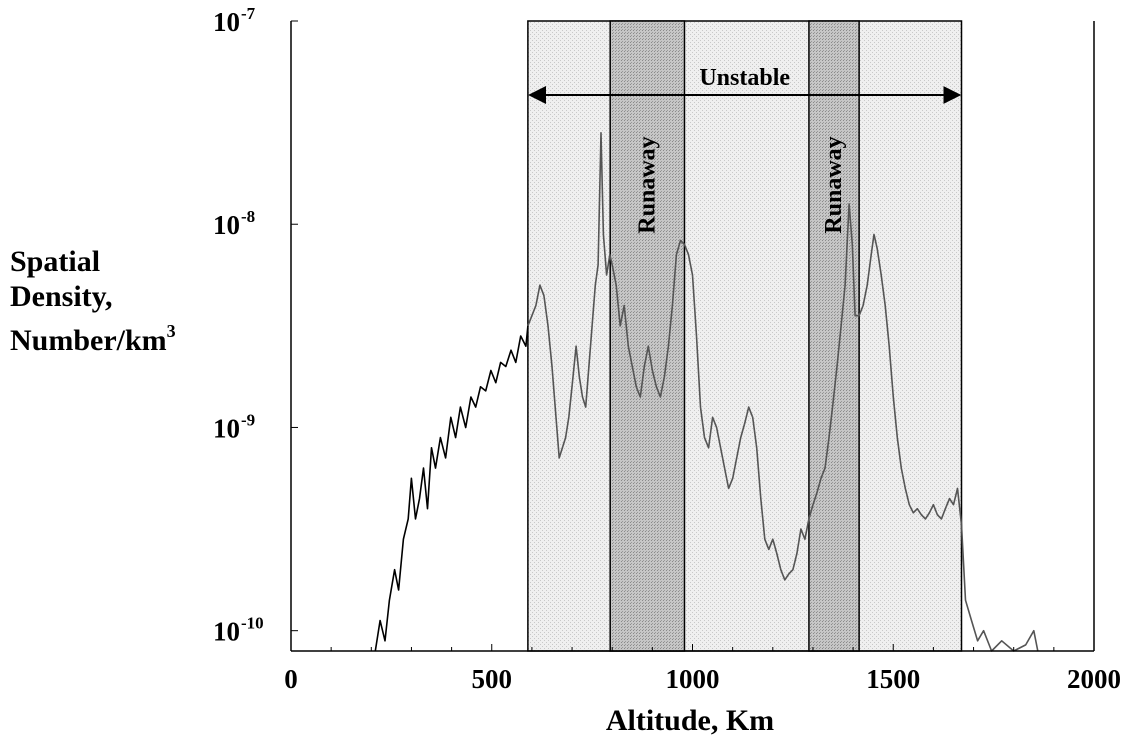 The width and height of the screenshot is (1128, 736). Describe the element at coordinates (226, 22) in the screenshot. I see `y-tick-label--7: 10` at that location.